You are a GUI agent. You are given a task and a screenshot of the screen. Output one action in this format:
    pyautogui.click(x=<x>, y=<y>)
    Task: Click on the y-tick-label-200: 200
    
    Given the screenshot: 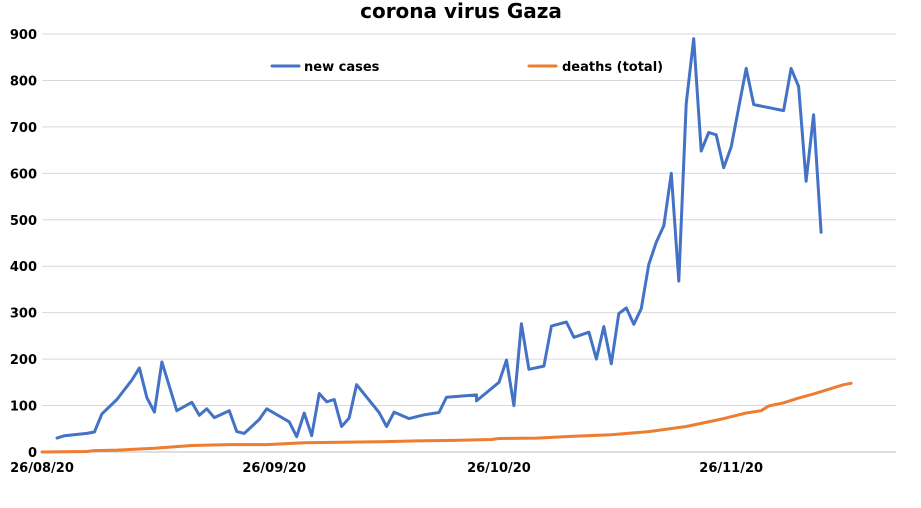 What is the action you would take?
    pyautogui.click(x=23, y=360)
    